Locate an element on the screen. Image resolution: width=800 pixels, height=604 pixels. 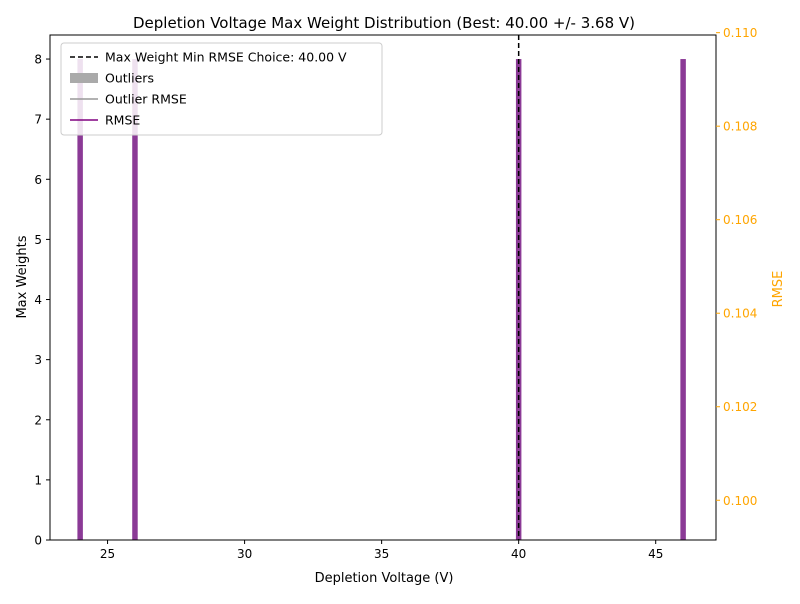
y-tick-label: 5 is located at coordinates (38, 240).